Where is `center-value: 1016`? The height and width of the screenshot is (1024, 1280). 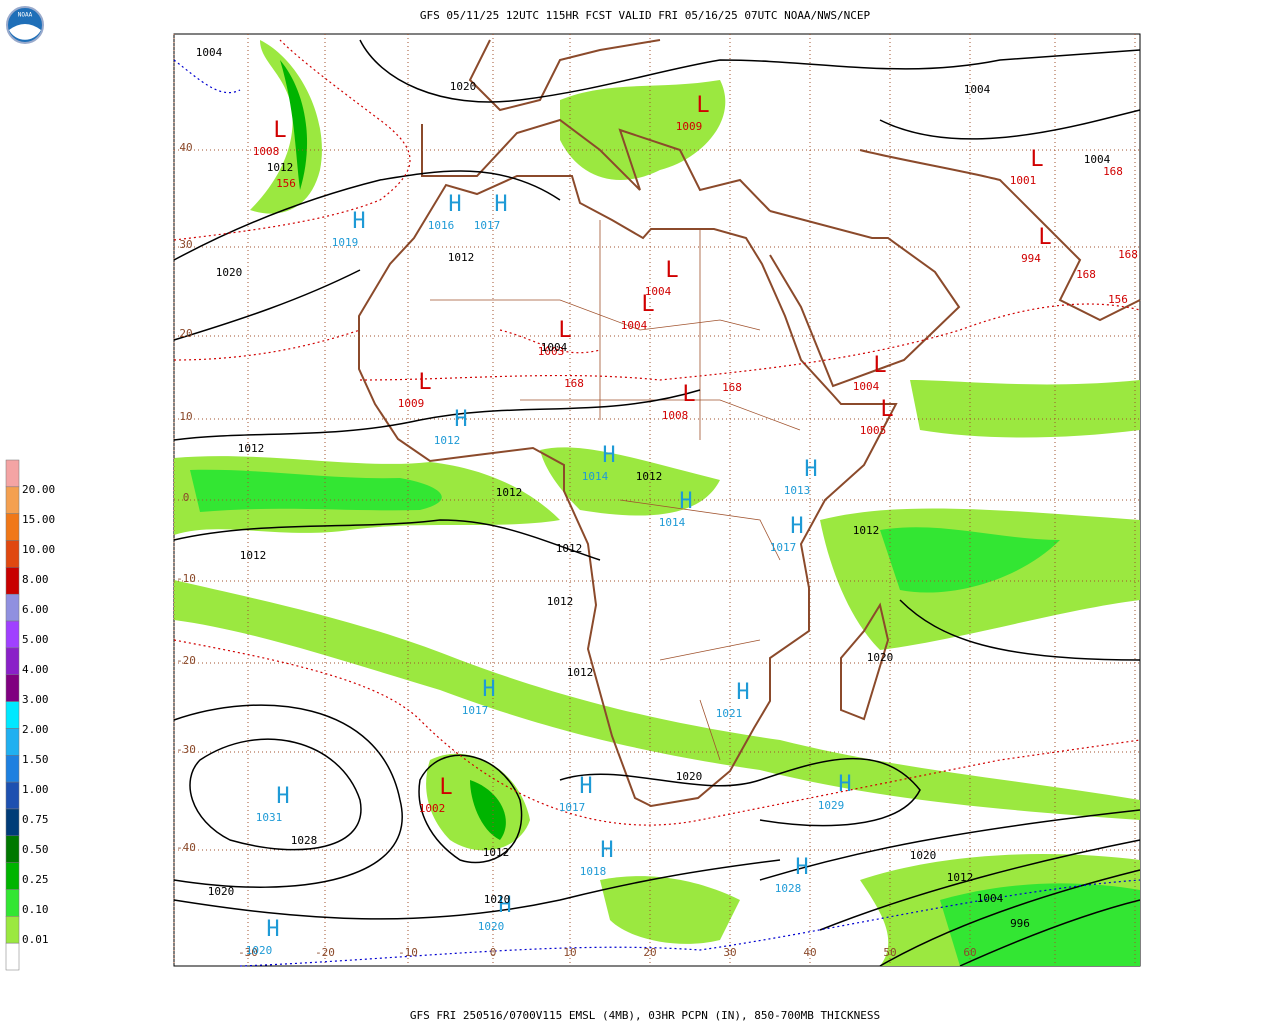
center-value: 1016 is located at coordinates (441, 225).